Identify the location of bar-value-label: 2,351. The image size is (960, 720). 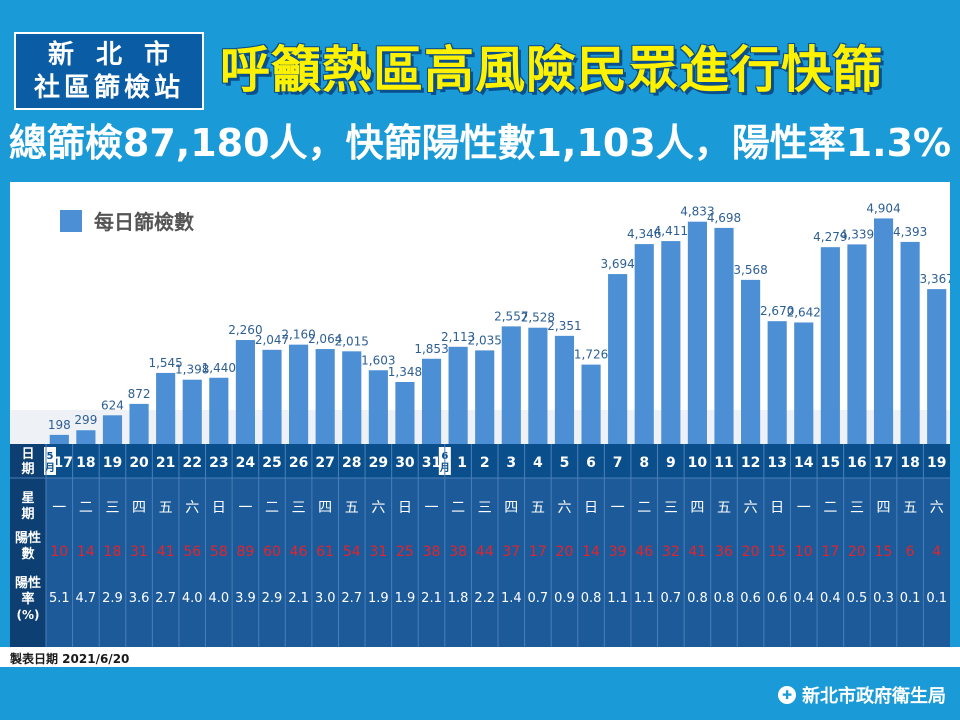
(564, 326).